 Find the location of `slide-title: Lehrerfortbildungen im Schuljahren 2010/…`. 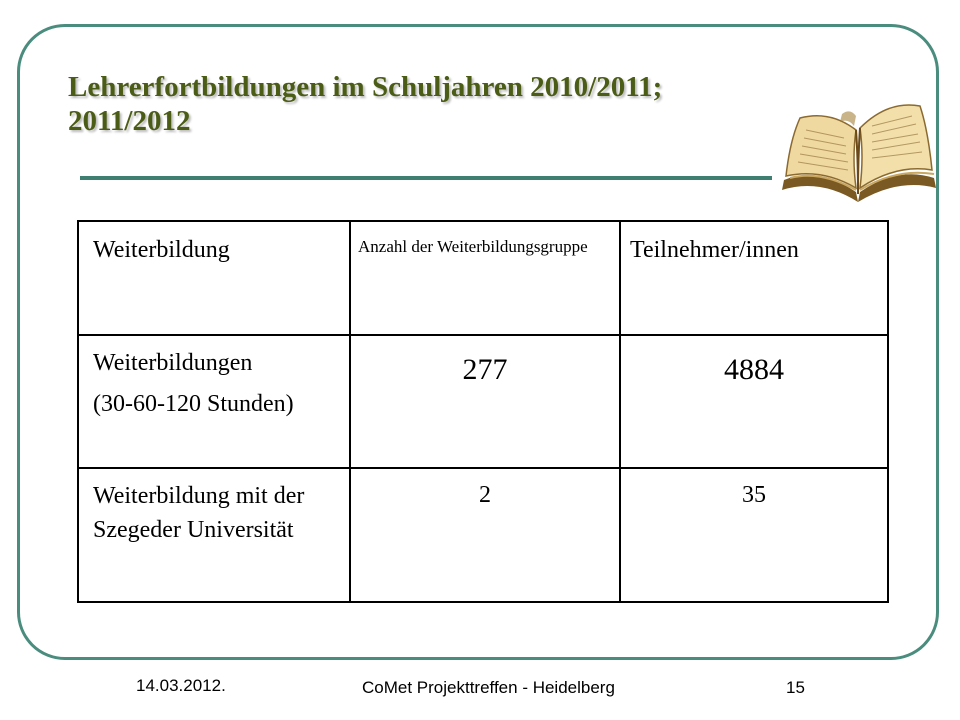

slide-title: Lehrerfortbildungen im Schuljahren 2010/… is located at coordinates (408, 104).